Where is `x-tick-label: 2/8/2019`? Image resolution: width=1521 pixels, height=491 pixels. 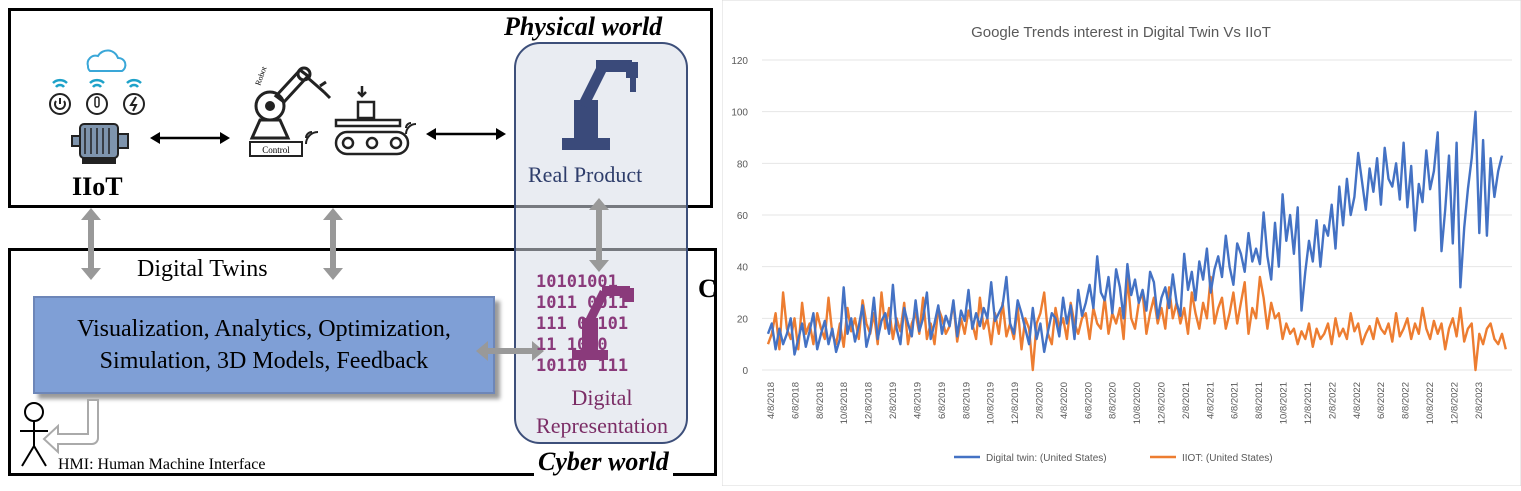
x-tick-label: 2/8/2019 is located at coordinates (893, 400).